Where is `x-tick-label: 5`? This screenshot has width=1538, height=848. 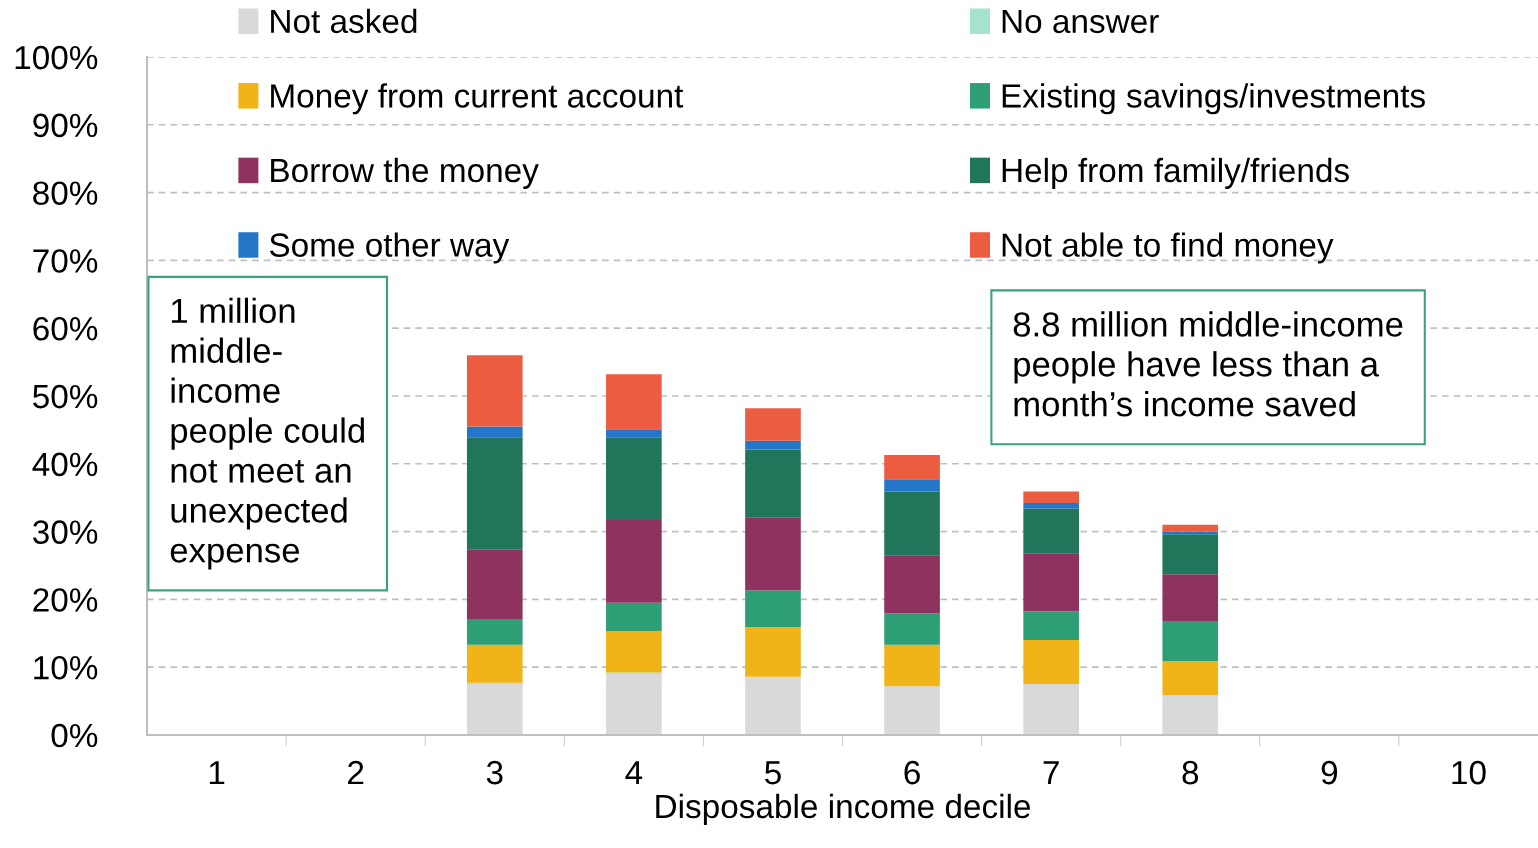 x-tick-label: 5 is located at coordinates (773, 773).